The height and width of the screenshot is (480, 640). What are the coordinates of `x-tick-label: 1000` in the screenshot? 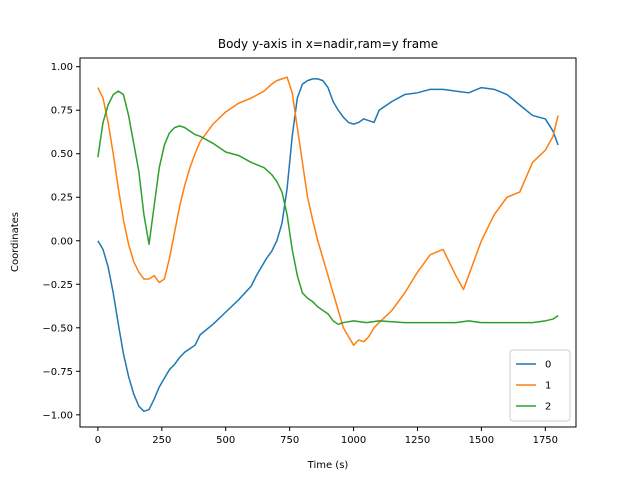 It's located at (353, 440).